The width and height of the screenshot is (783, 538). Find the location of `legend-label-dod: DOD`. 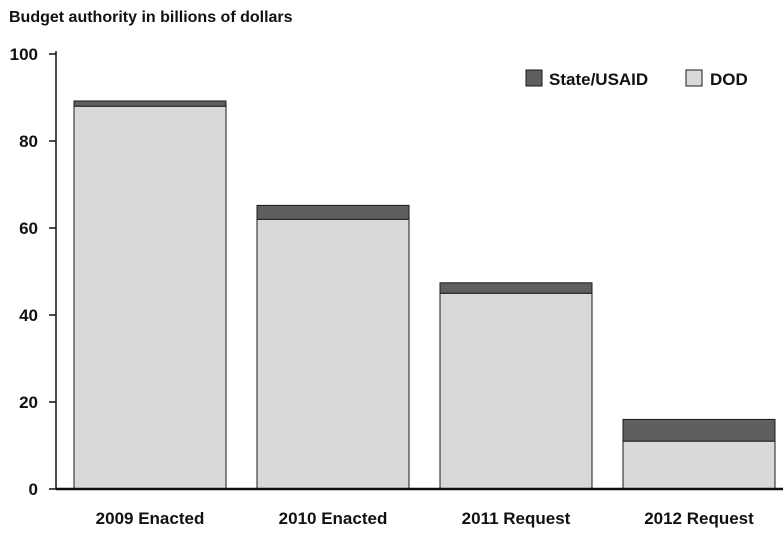

legend-label-dod: DOD is located at coordinates (729, 79).